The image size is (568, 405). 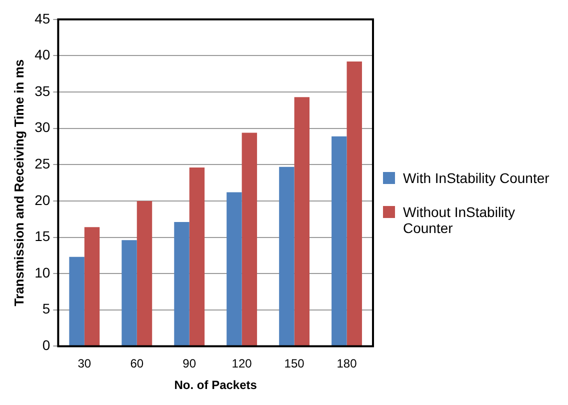 What do you see at coordinates (42, 200) in the screenshot?
I see `y-tick-label: 20` at bounding box center [42, 200].